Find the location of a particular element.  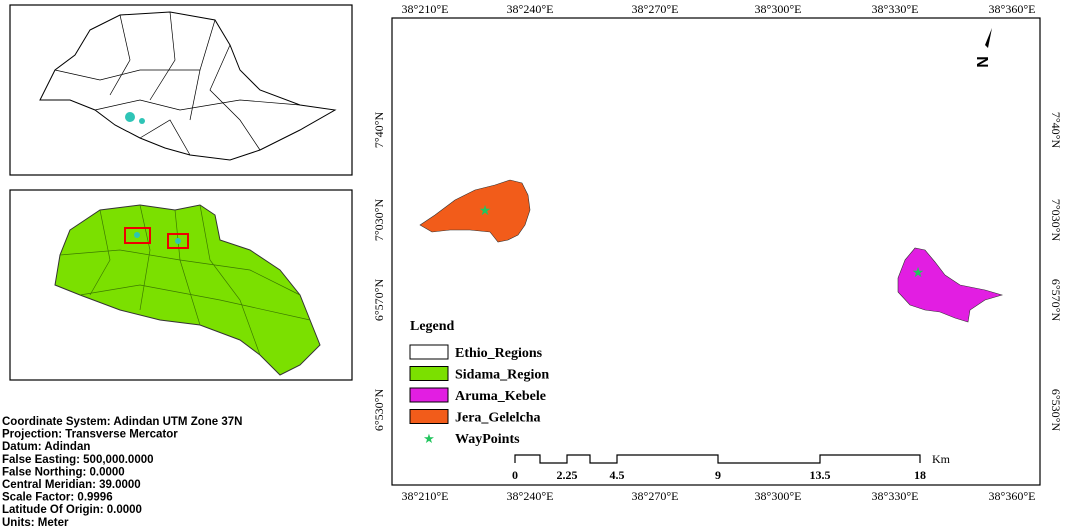

aruma-kebele is located at coordinates (950, 285).